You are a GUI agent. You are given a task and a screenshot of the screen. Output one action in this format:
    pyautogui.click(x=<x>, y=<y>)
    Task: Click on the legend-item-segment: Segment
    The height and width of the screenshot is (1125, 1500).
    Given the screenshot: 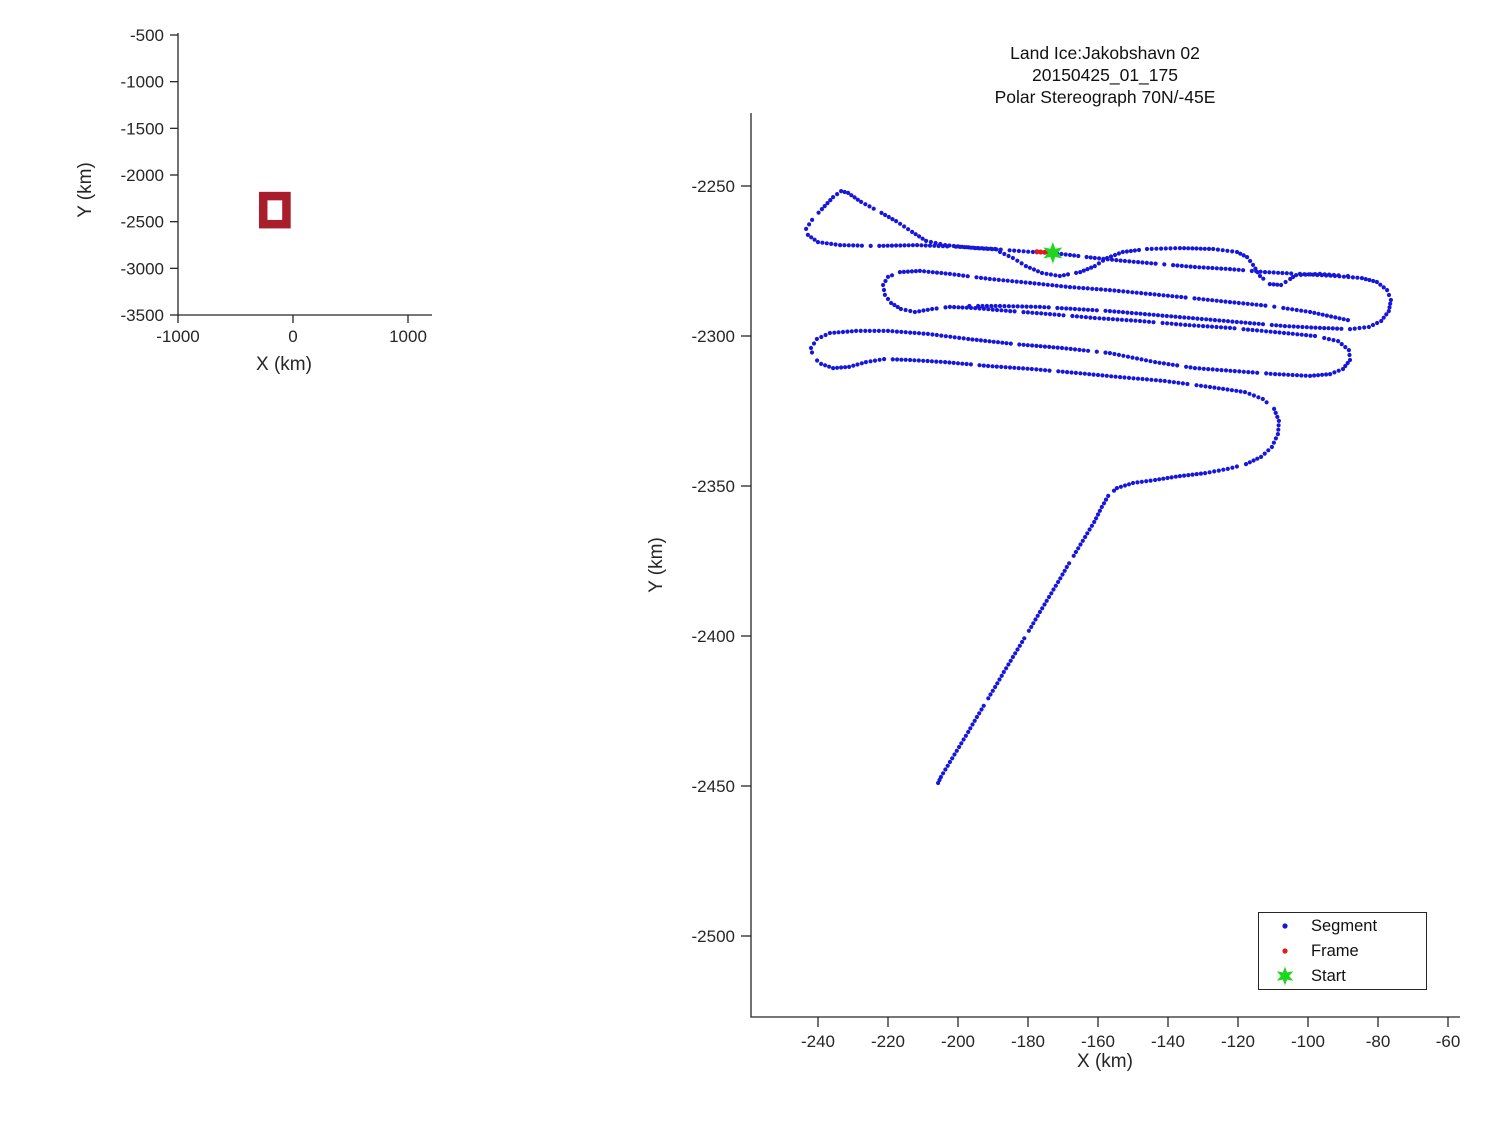 What is the action you would take?
    pyautogui.click(x=1342, y=926)
    